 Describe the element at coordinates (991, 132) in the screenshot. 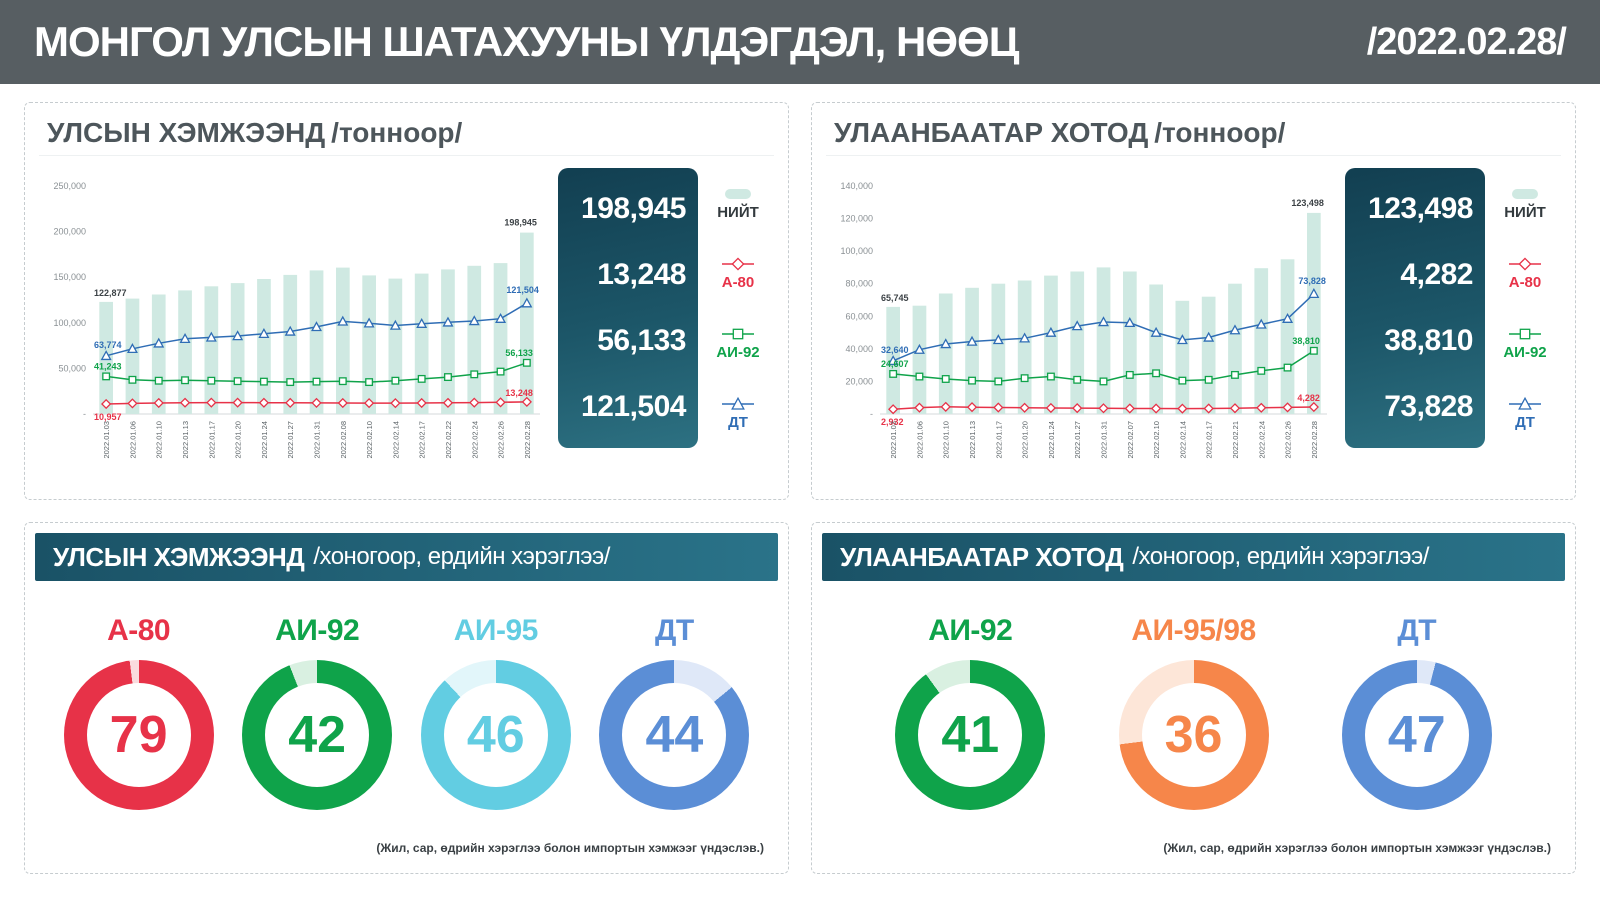

I see `ub-stock-title-text: УЛААНБААТАР ХОТОД` at that location.